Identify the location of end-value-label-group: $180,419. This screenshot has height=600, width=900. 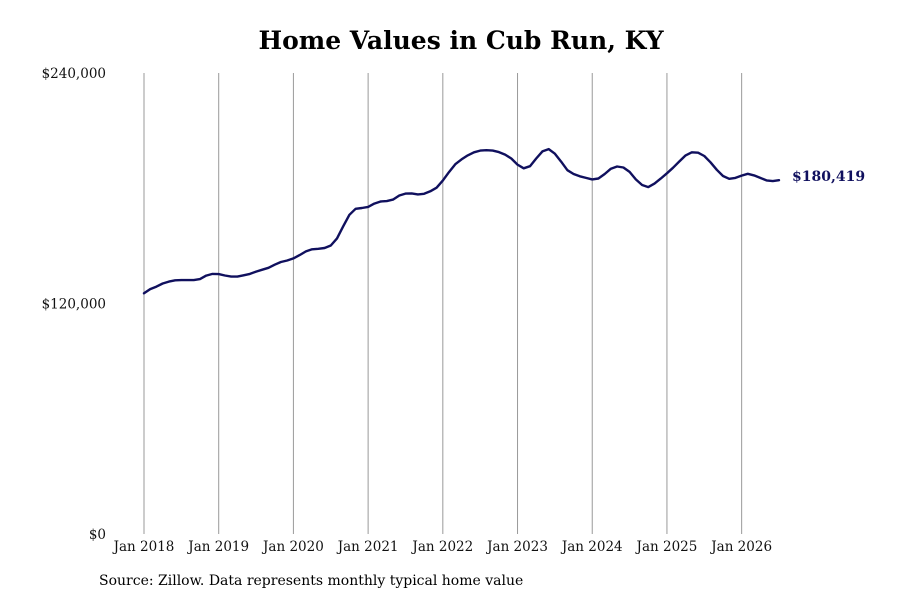
(828, 177).